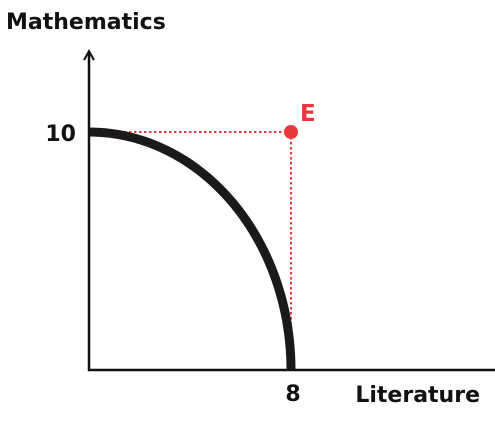  Describe the element at coordinates (291, 132) in the screenshot. I see `point-e-marker` at that location.